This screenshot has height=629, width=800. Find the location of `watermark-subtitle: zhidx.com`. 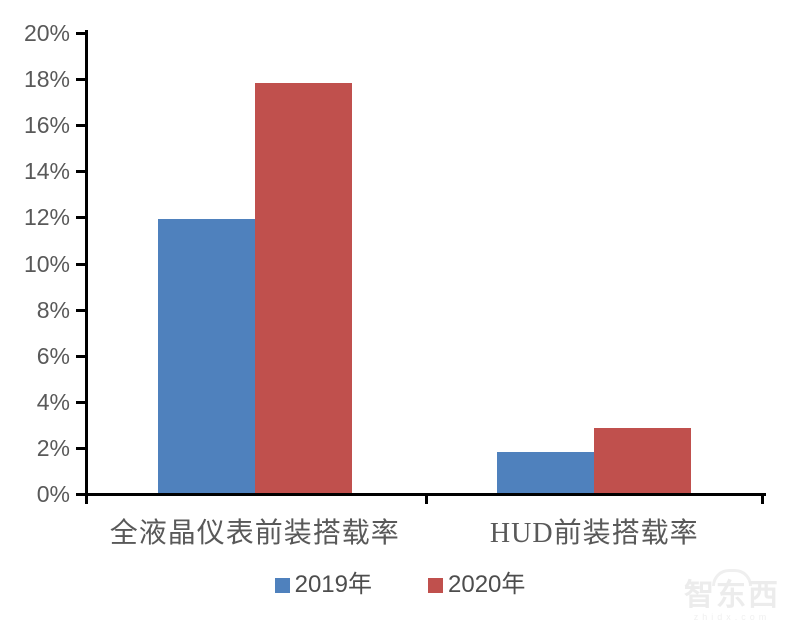

watermark-subtitle: zhidx.com is located at coordinates (732, 617).